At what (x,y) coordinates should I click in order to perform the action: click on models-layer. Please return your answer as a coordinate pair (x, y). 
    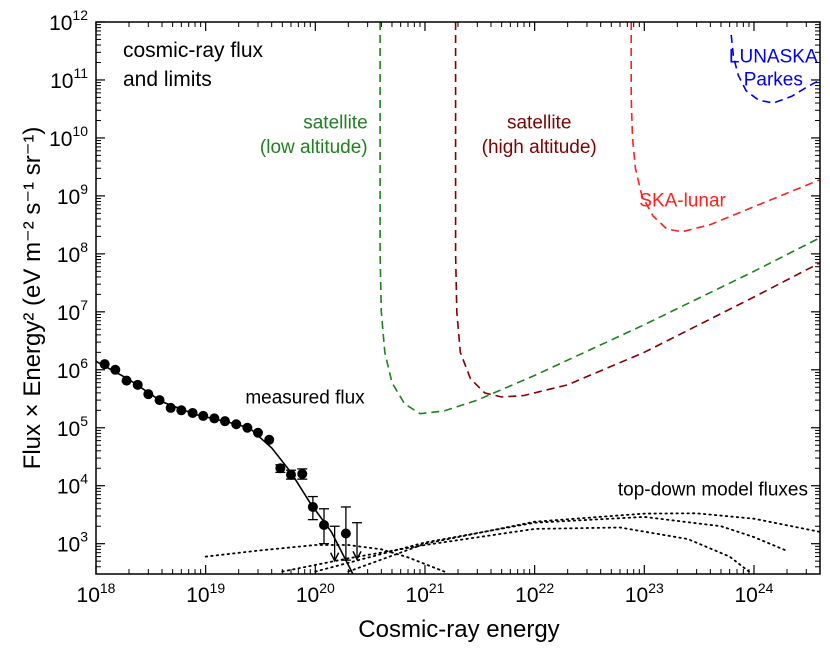
    Looking at the image, I should click on (512, 542).